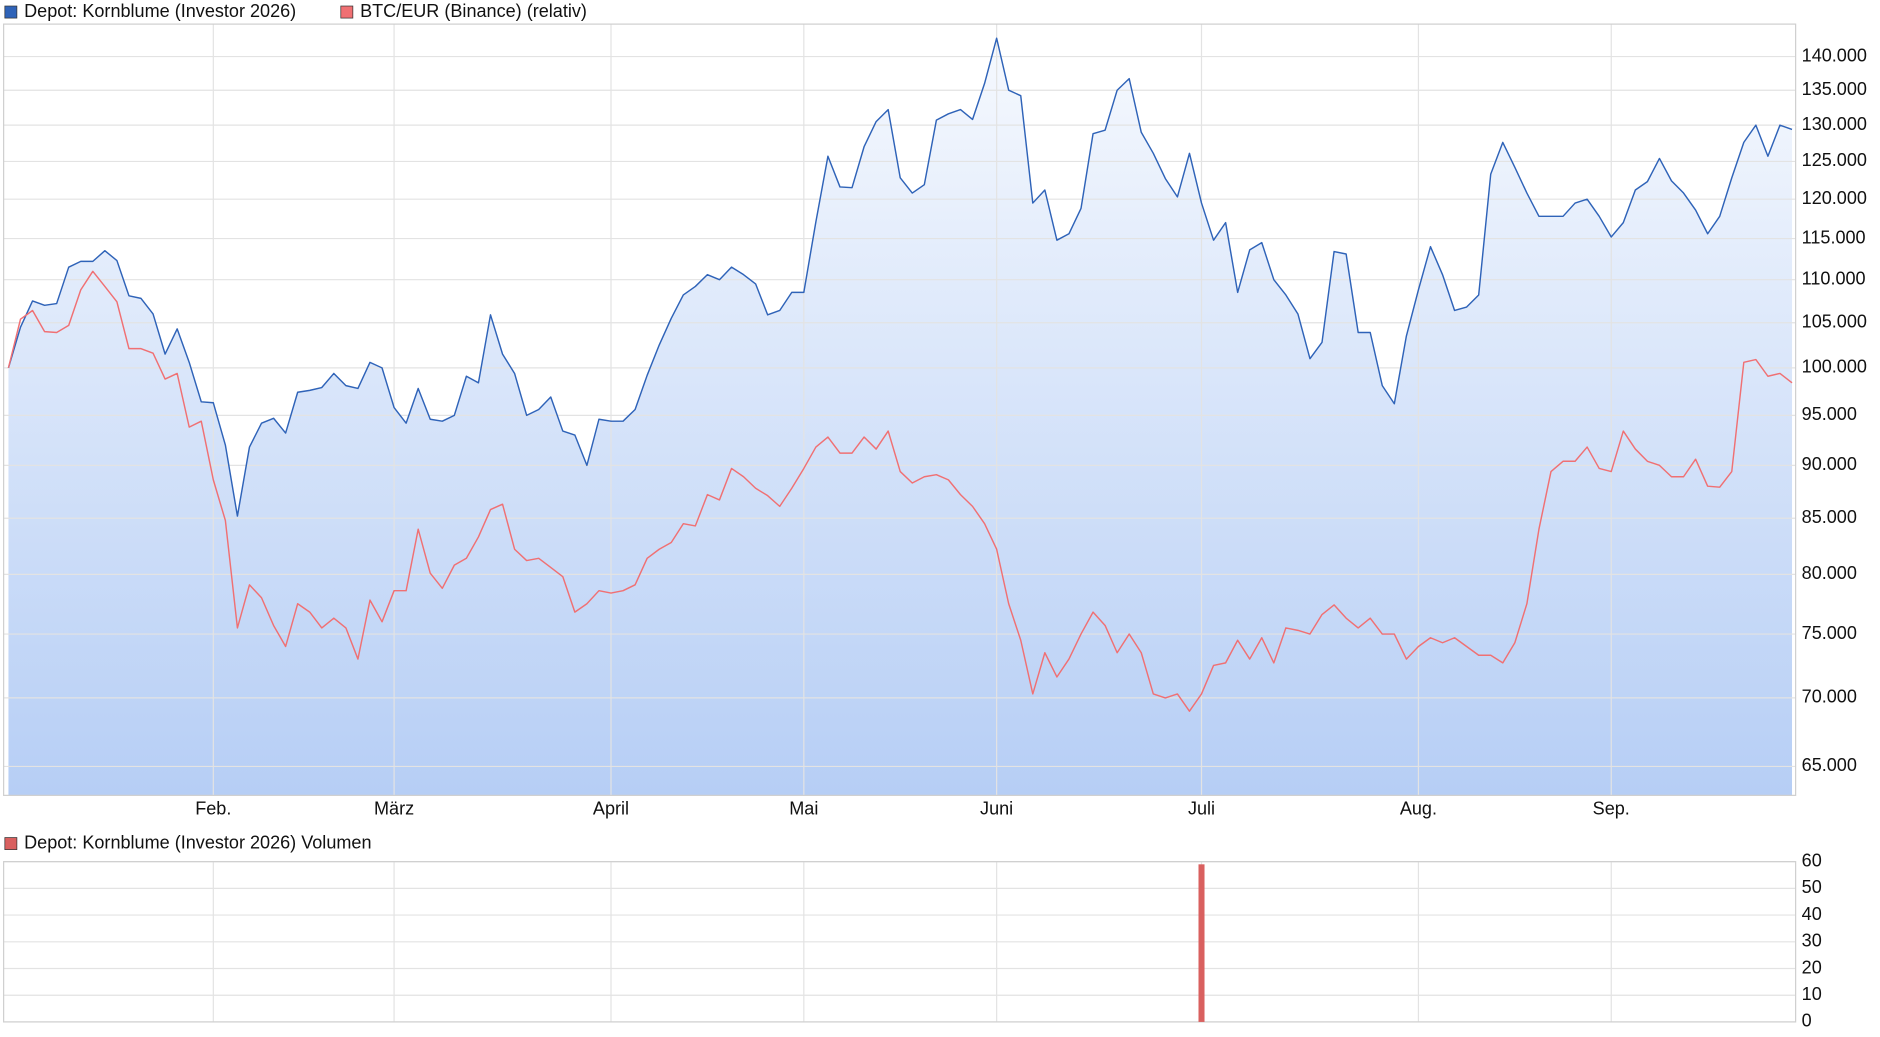  I want to click on x-tick-label: Feb., so click(213, 809).